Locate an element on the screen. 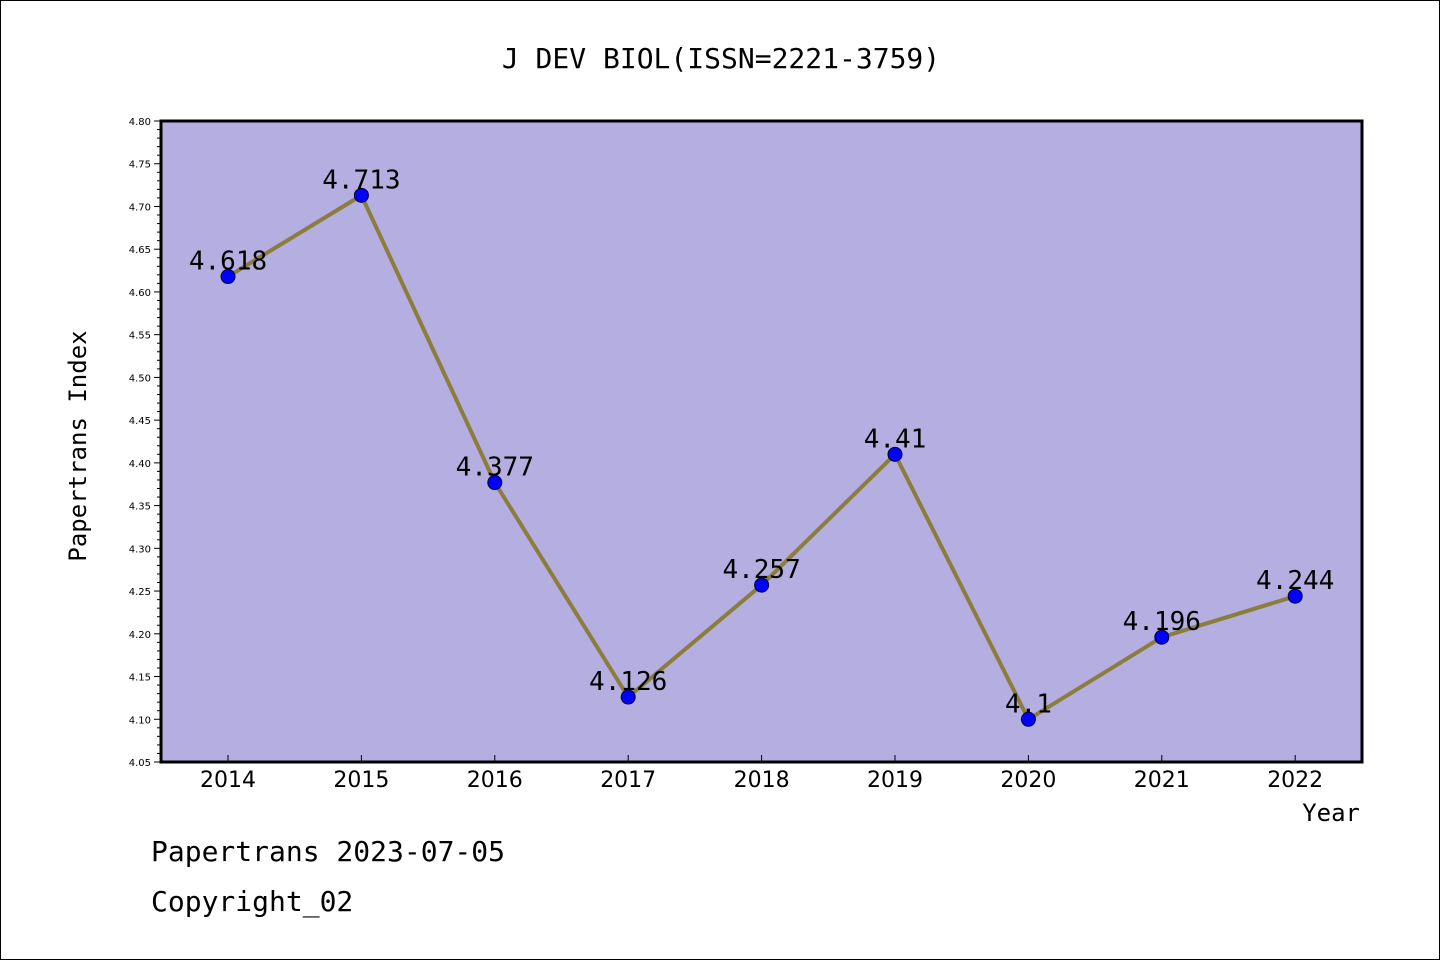  data-label: 4.618 is located at coordinates (228, 262).